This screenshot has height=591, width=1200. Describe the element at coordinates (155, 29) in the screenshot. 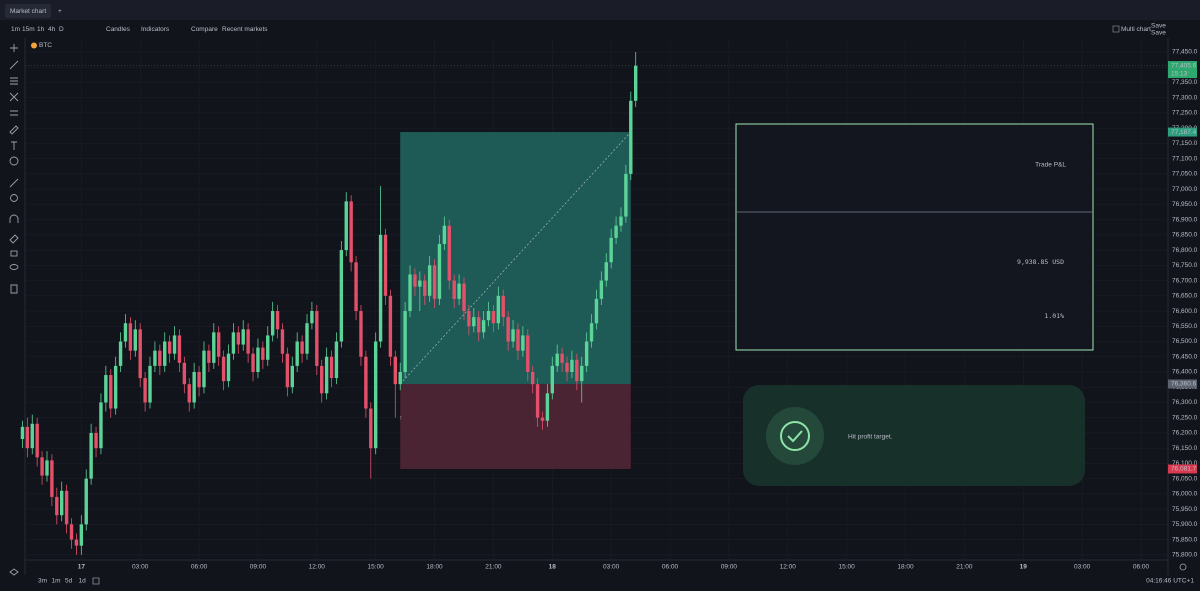

I see `indicators: Indicators` at that location.